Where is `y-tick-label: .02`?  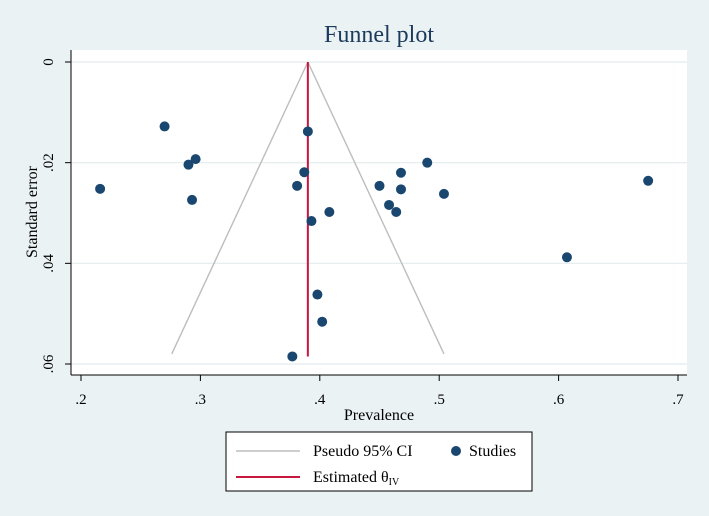 y-tick-label: .02 is located at coordinates (49, 162).